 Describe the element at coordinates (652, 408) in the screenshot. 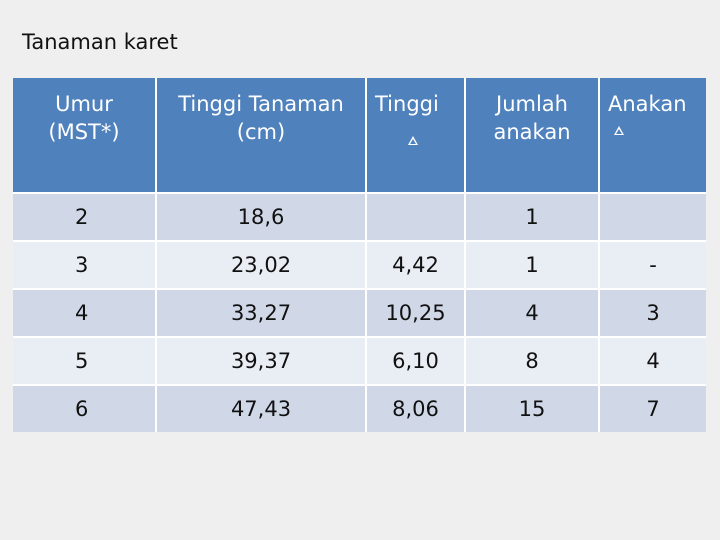

I see `cell-delta-anakan: 7` at that location.